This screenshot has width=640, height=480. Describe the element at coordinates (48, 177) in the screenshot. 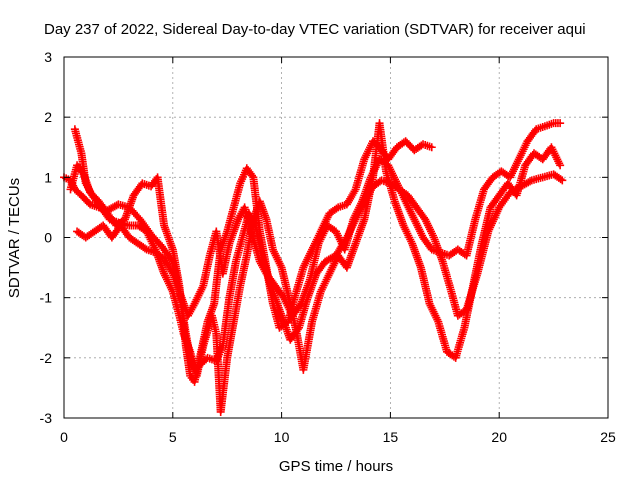

I see `y-tick-label: 1` at that location.